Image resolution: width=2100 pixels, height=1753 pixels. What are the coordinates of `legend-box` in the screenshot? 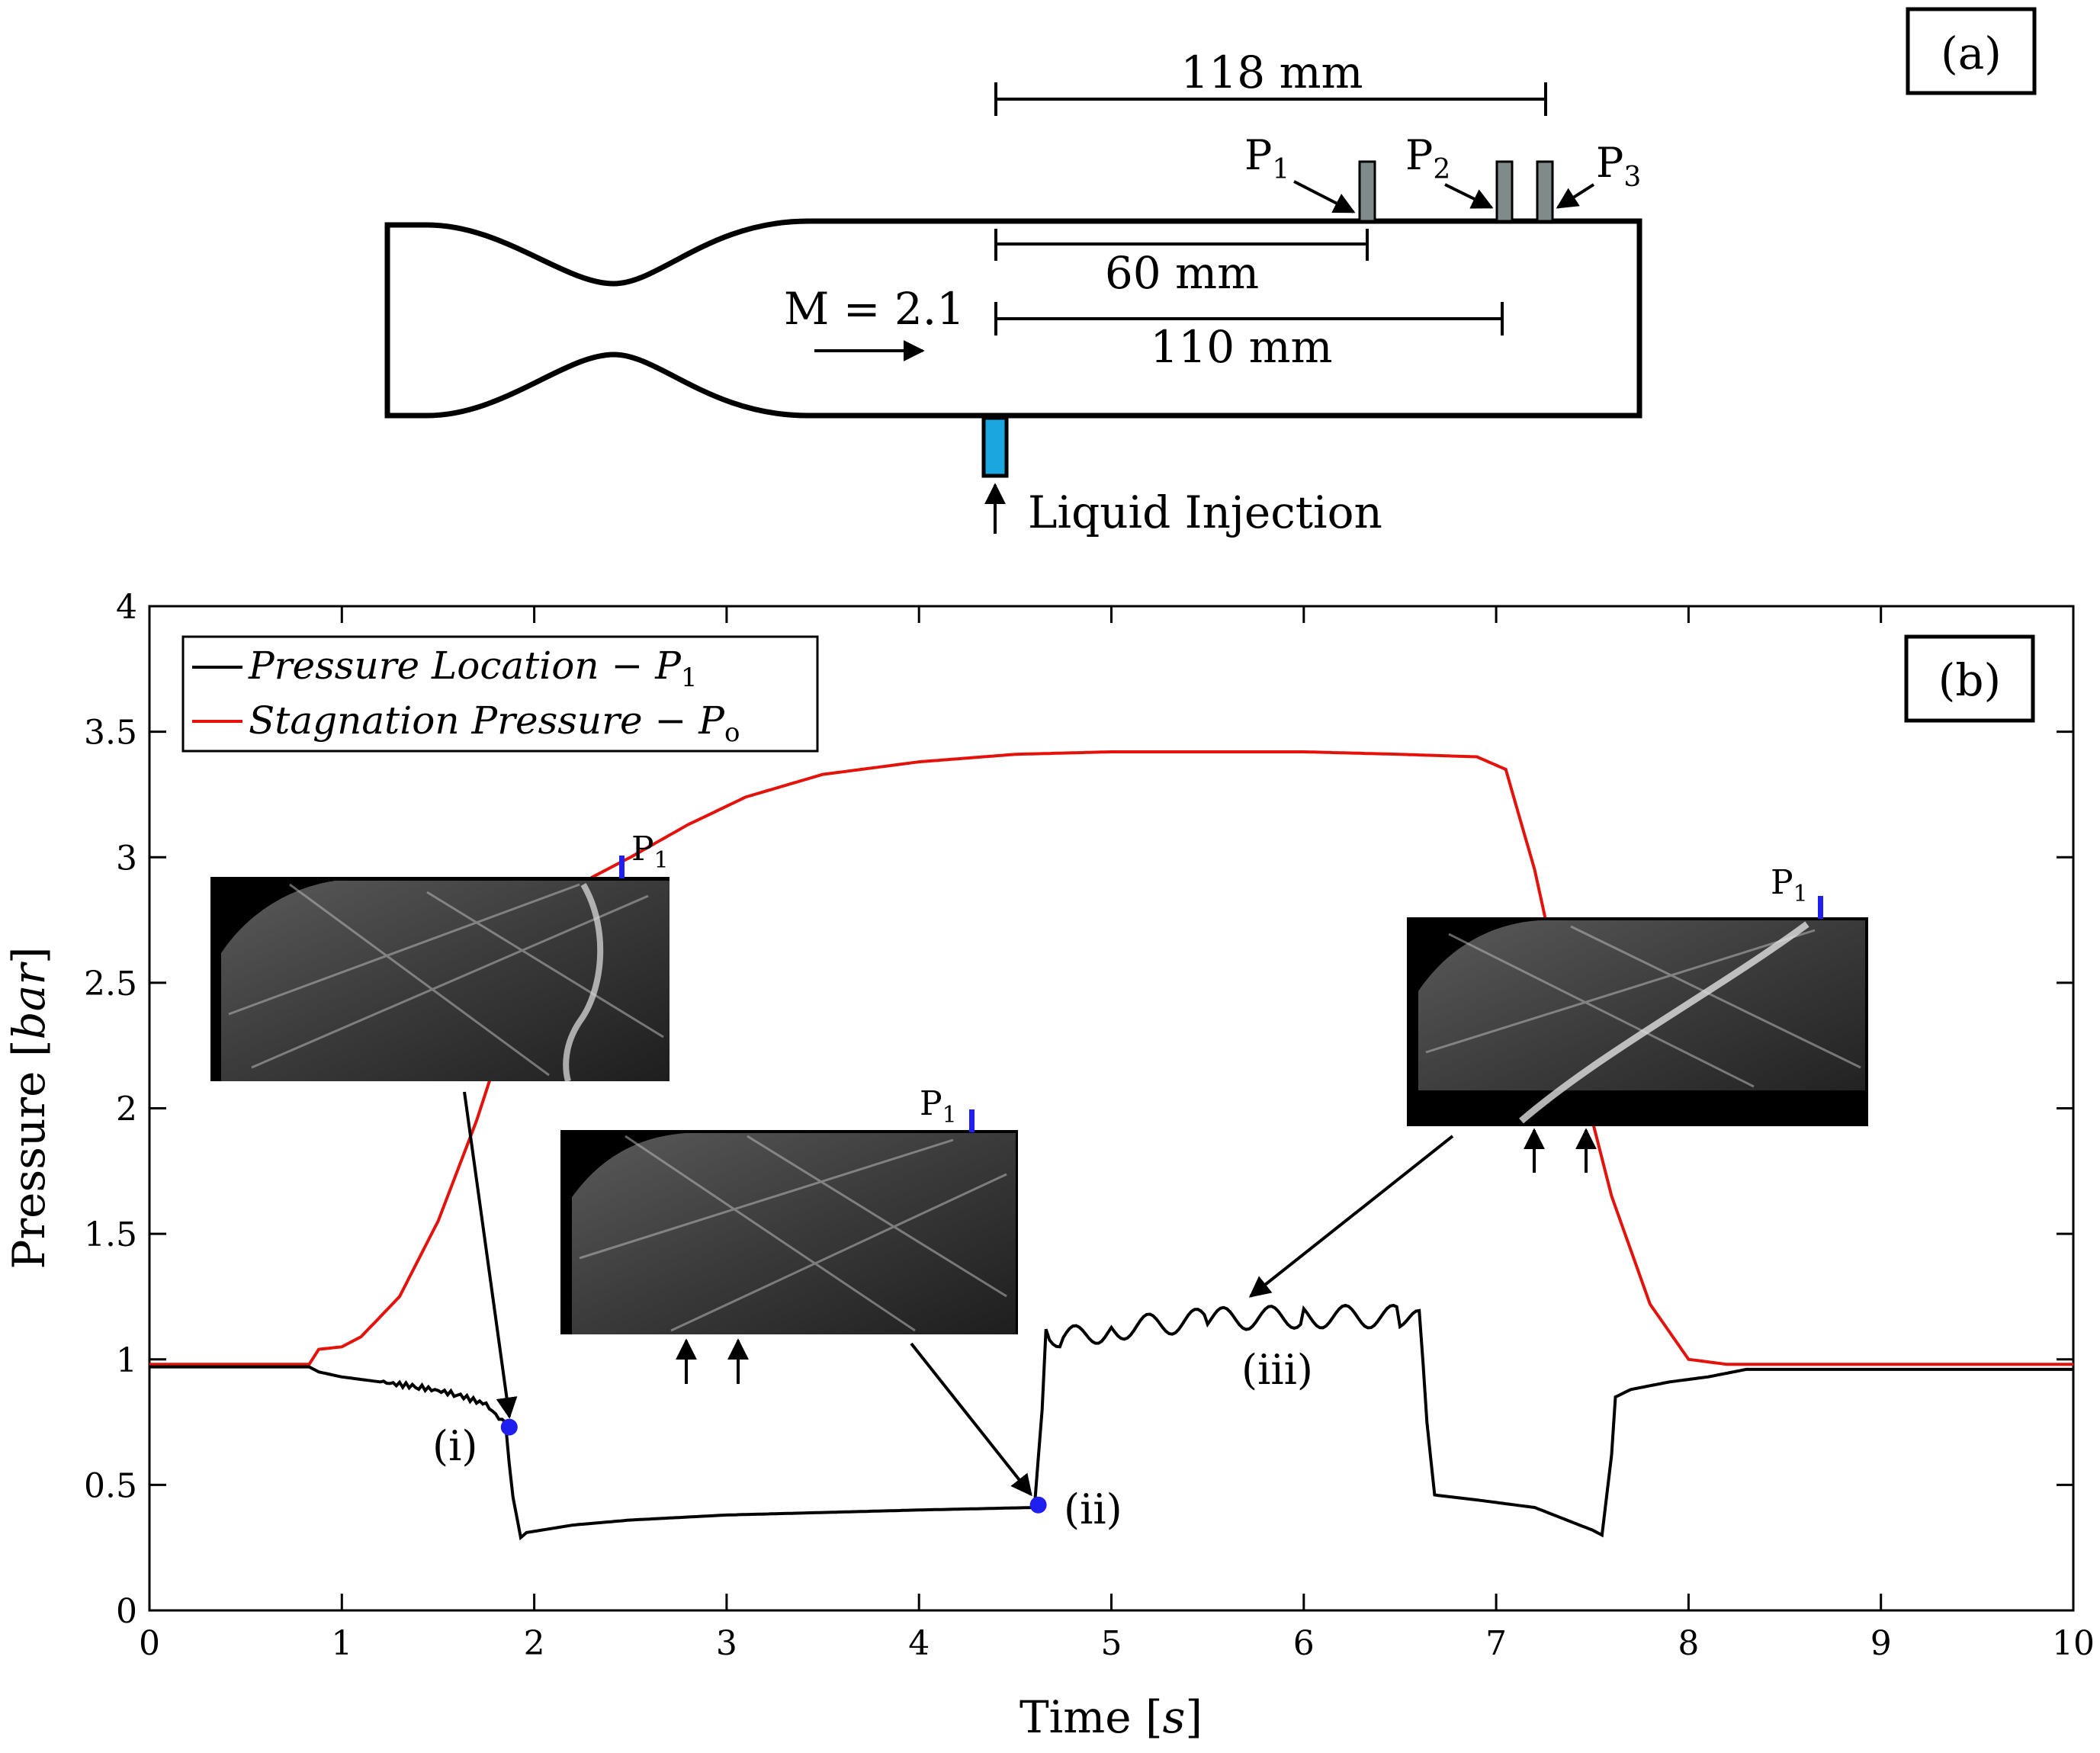 It's located at (500, 694).